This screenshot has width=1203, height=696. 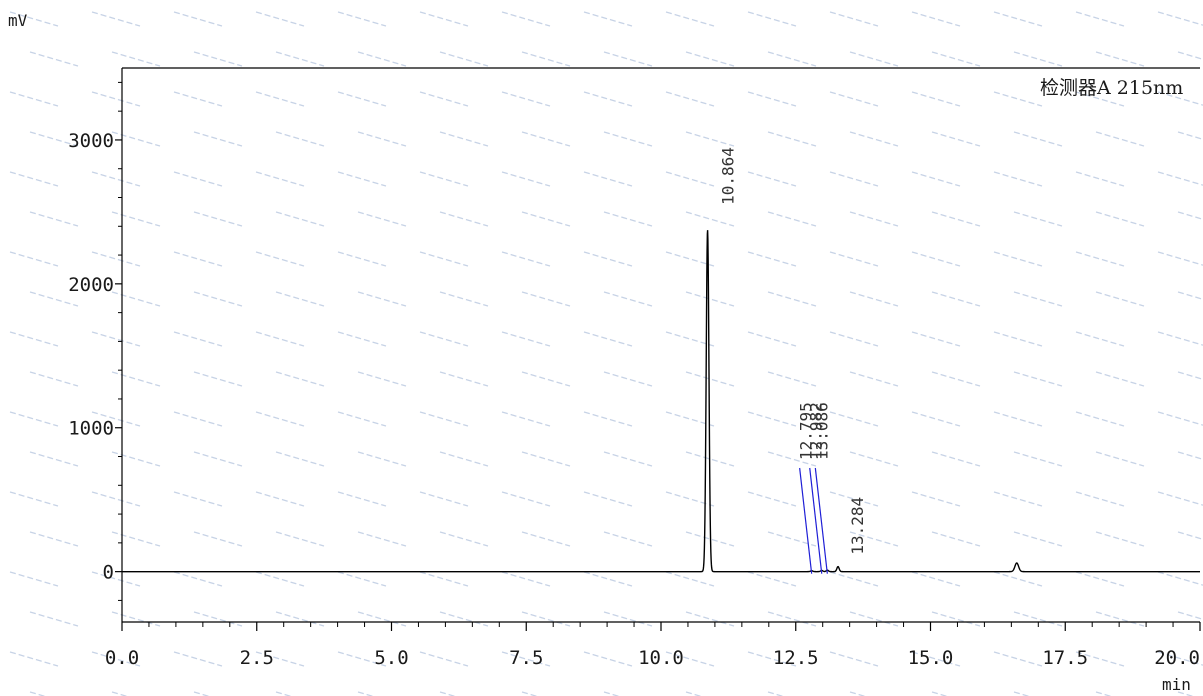 What do you see at coordinates (1177, 658) in the screenshot?
I see `x-tick-label: 20.0` at bounding box center [1177, 658].